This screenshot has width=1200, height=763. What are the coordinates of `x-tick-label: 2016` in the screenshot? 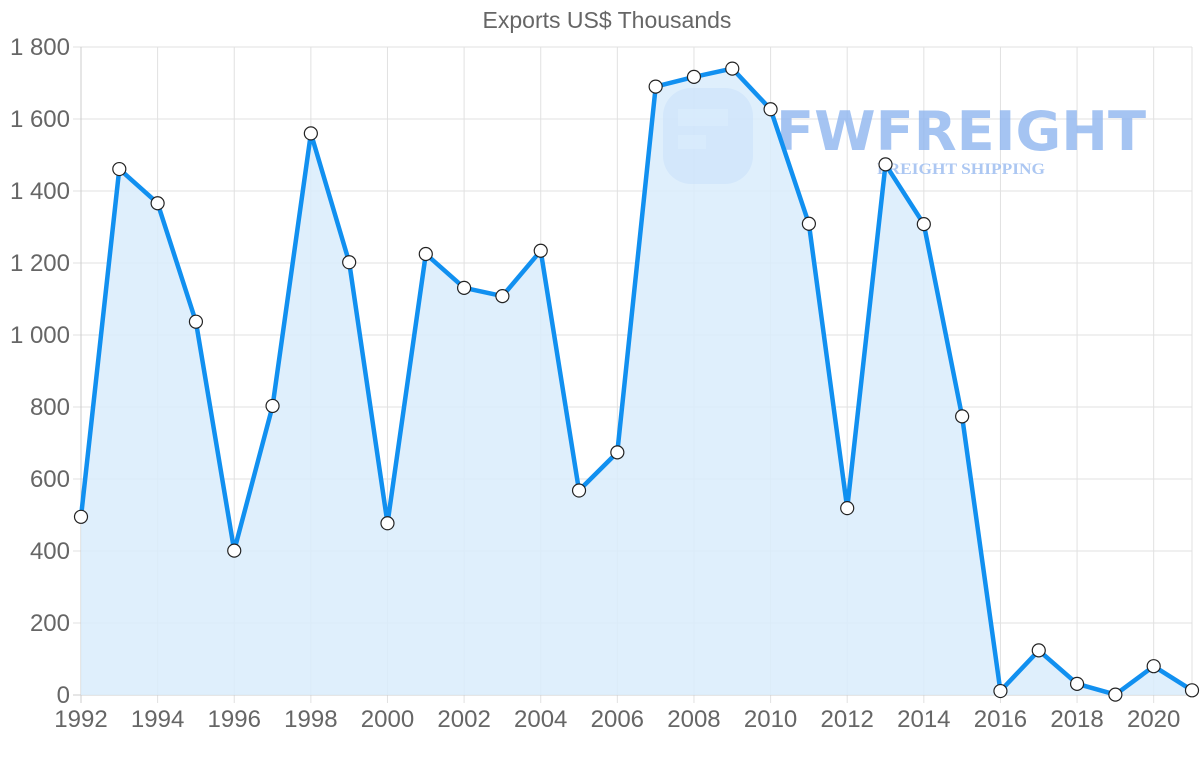 It's located at (1000, 719).